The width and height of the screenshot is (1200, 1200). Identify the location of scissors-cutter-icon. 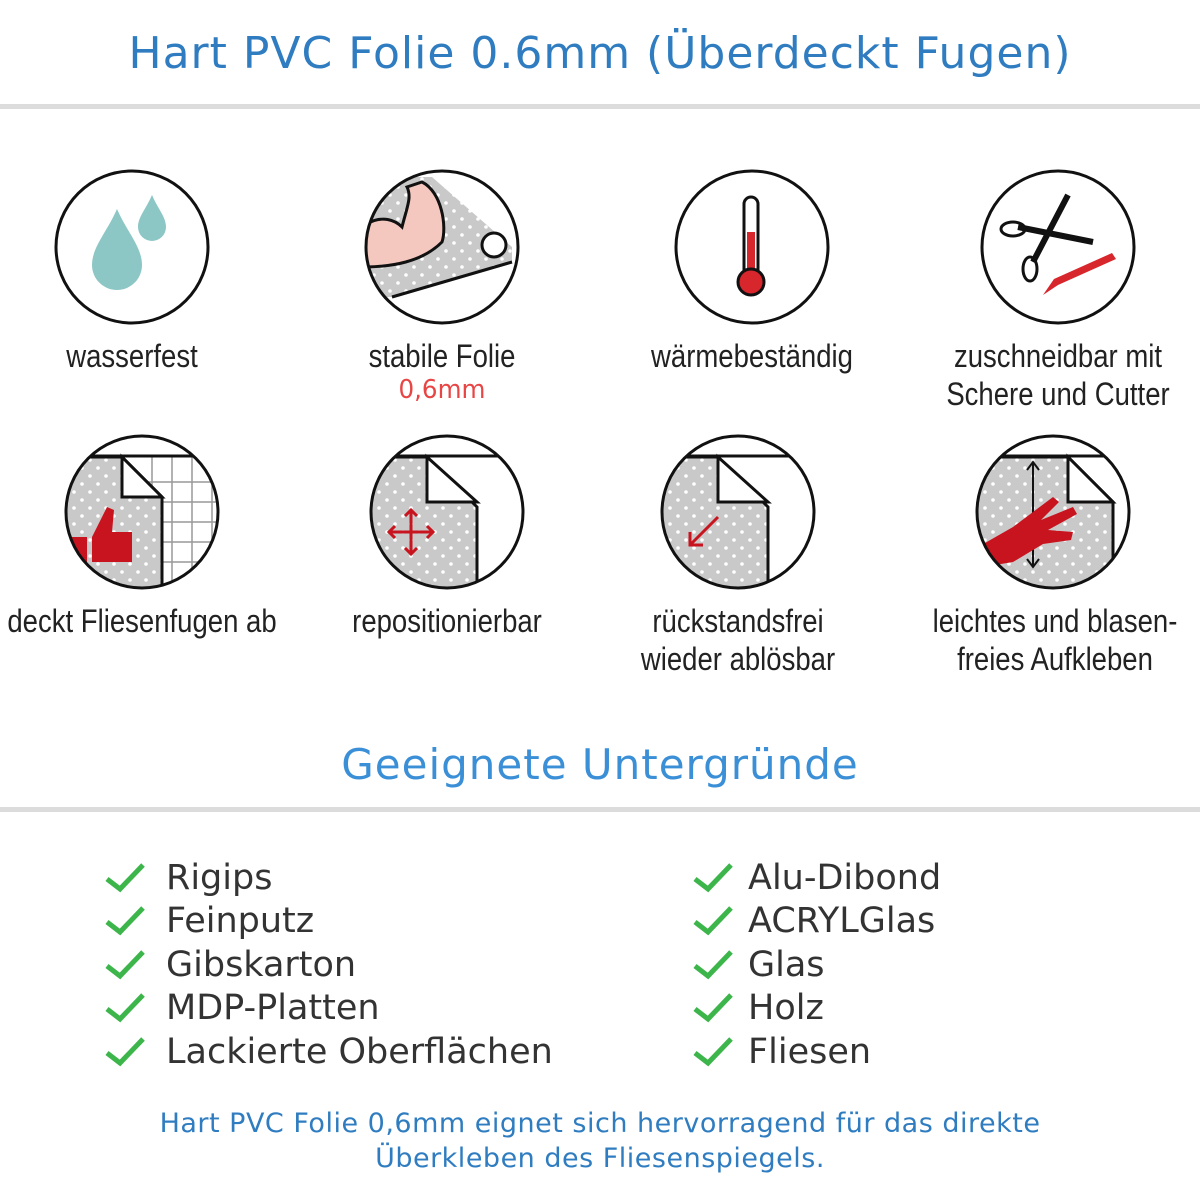
(1058, 247).